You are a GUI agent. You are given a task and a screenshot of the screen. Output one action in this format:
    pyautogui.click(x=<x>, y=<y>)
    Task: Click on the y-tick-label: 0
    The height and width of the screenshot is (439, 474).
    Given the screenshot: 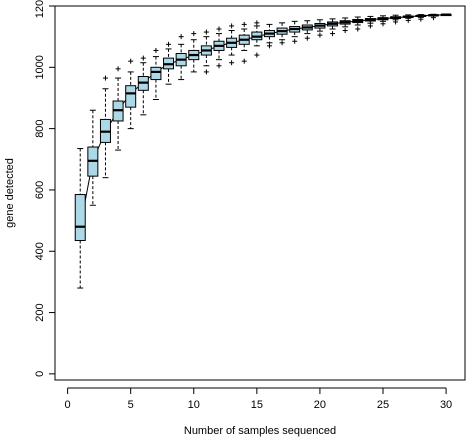 What is the action you would take?
    pyautogui.click(x=40, y=374)
    